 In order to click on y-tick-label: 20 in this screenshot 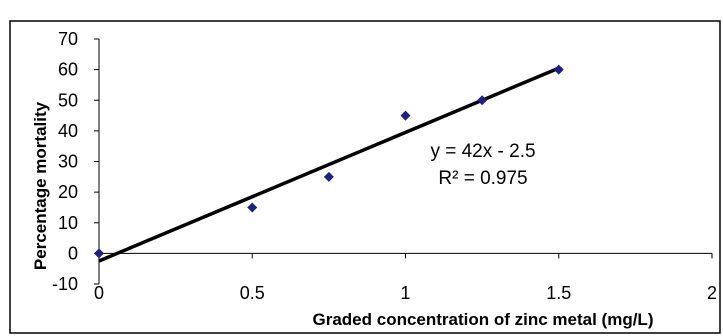, I will do `click(68, 192)`.